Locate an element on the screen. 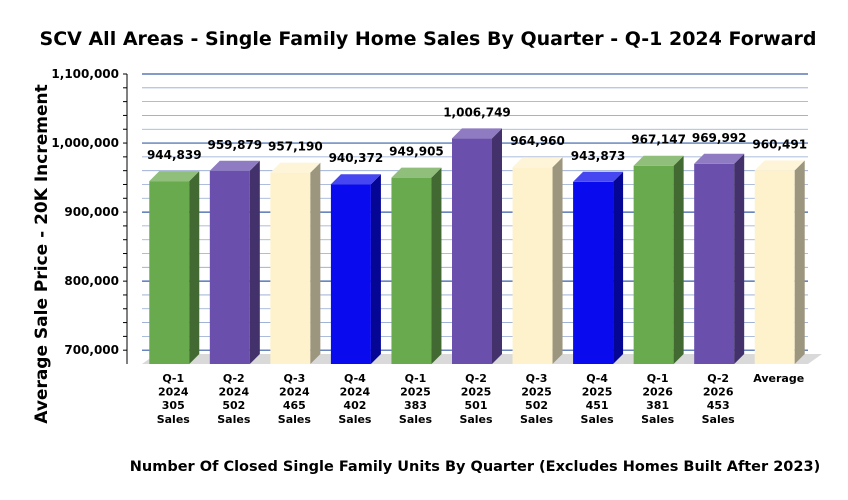 The image size is (848, 500). y-tick-label: 1,100,000 is located at coordinates (85, 74).